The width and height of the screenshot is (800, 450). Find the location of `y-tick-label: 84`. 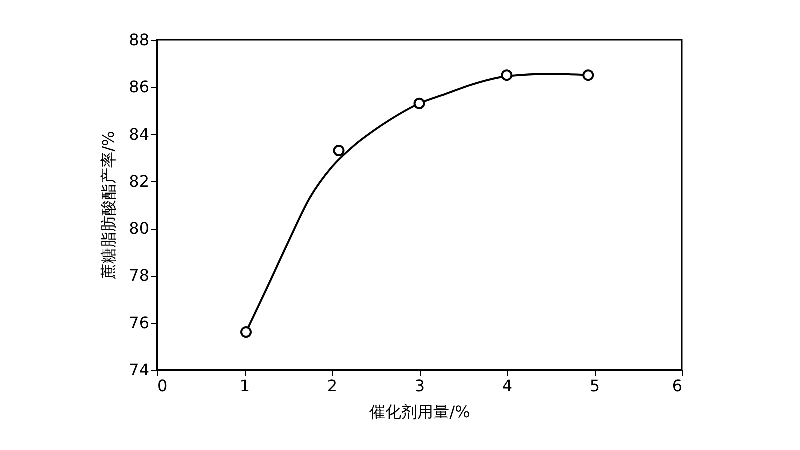

y-tick-label: 84 is located at coordinates (139, 134).